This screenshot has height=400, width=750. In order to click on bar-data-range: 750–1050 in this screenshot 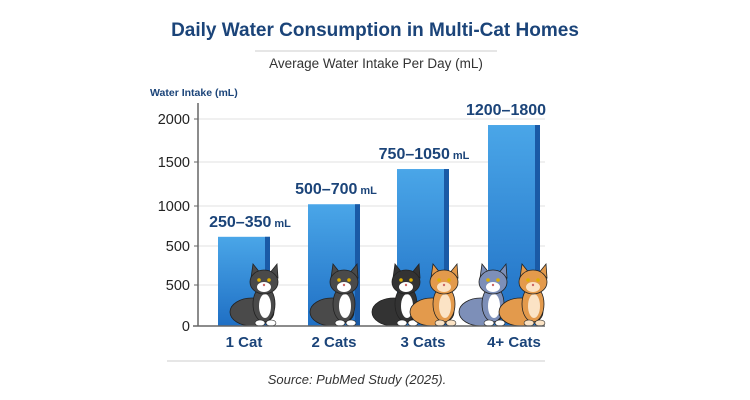, I will do `click(414, 154)`.